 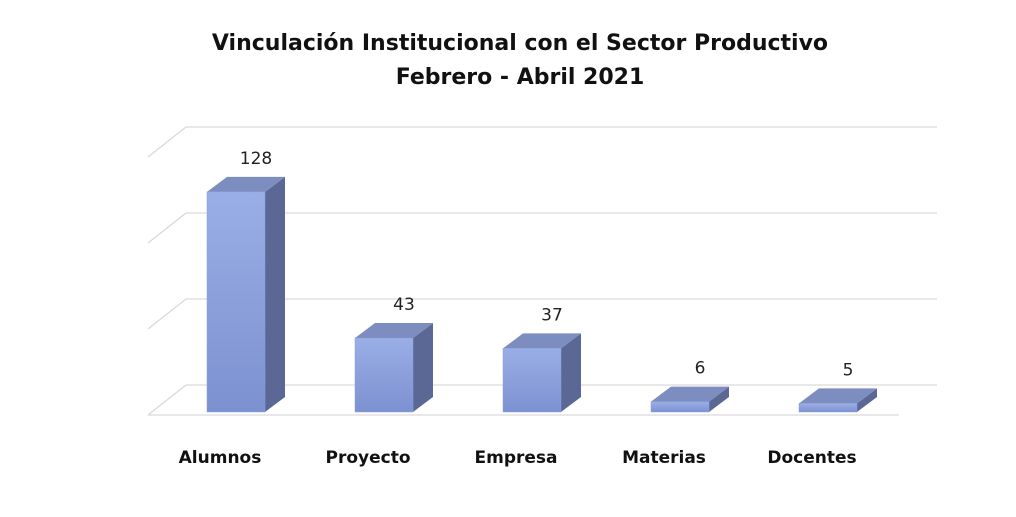 What do you see at coordinates (520, 77) in the screenshot?
I see `chart-subtitle: Febrero - Abril 2021` at bounding box center [520, 77].